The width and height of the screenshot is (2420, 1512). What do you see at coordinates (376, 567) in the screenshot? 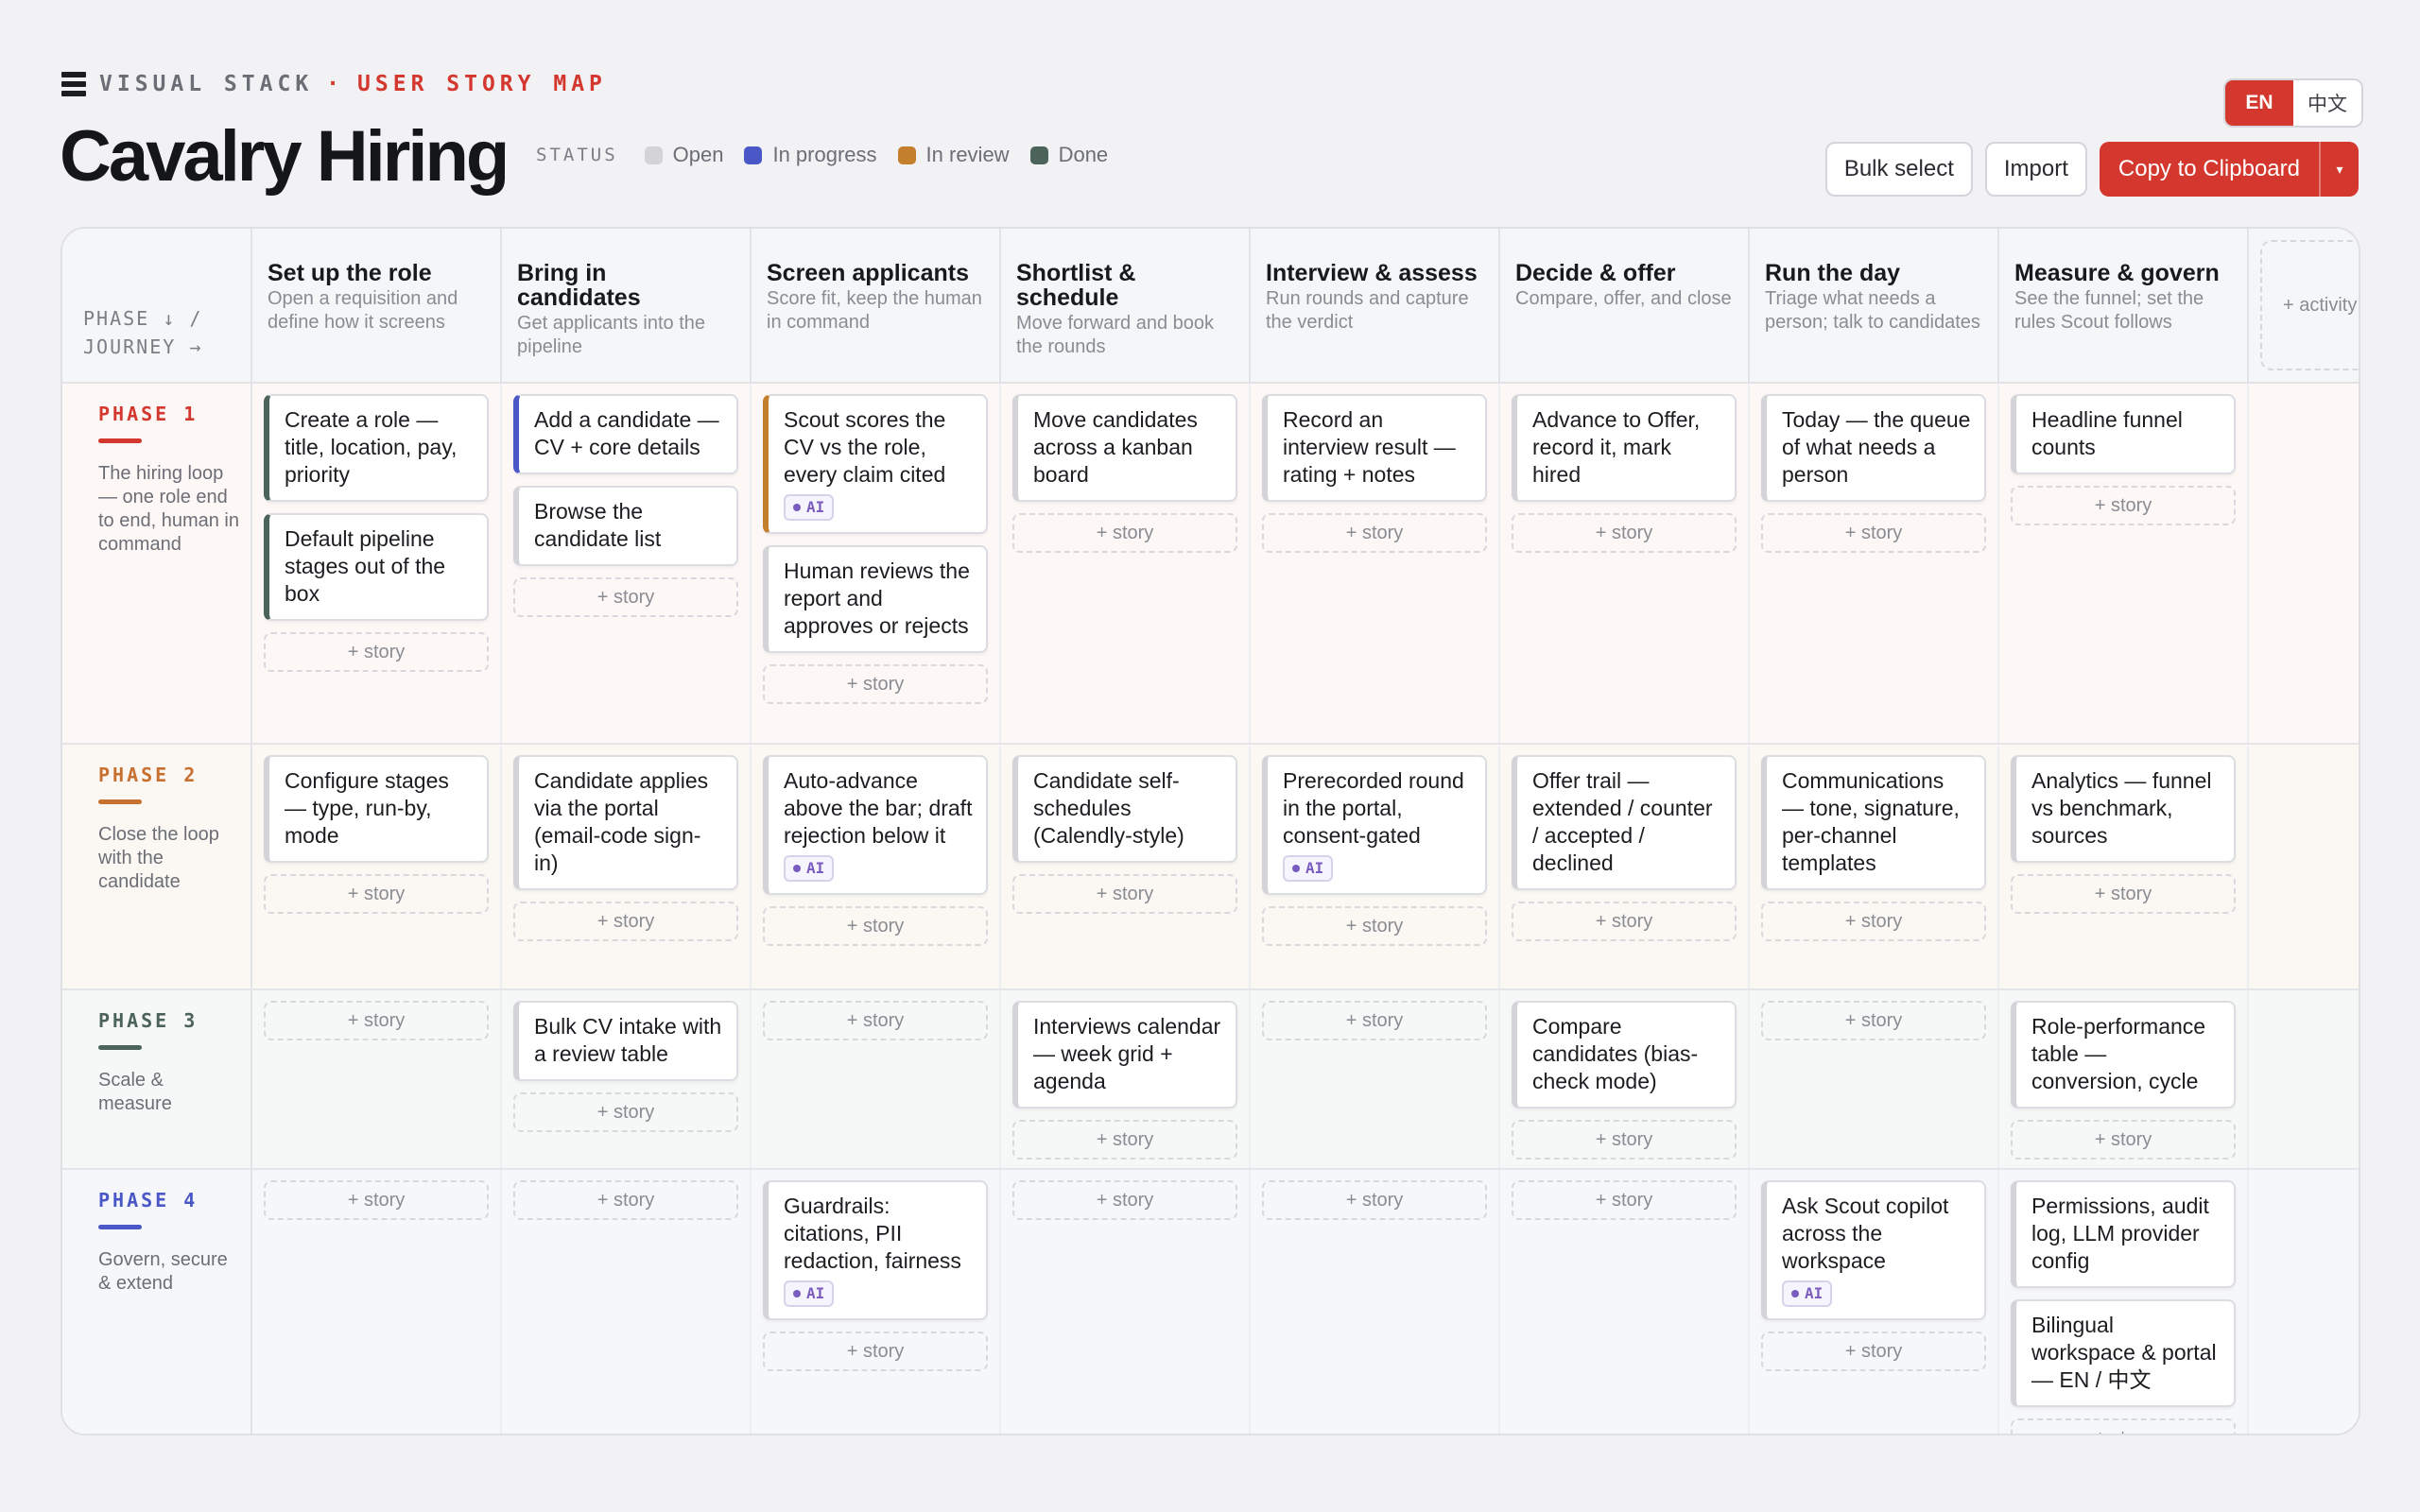
I see `story-card: Default pipeline stages out of the box` at bounding box center [376, 567].